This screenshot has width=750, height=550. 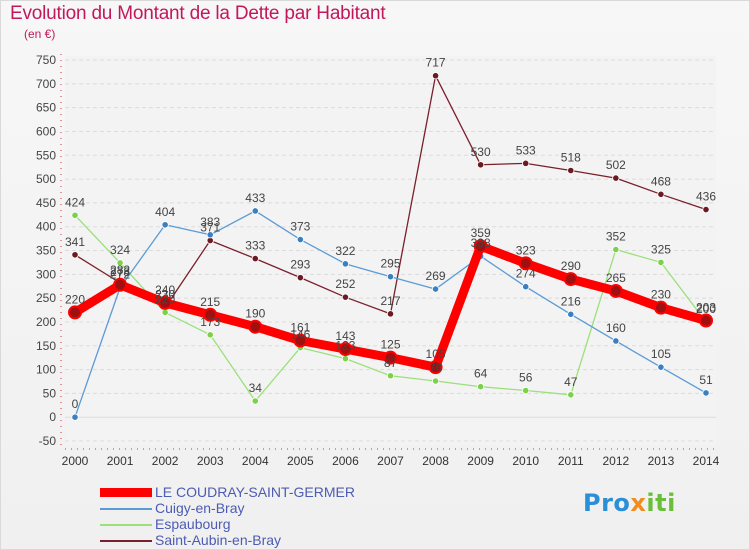 What do you see at coordinates (120, 461) in the screenshot?
I see `x-tick-label: 2001` at bounding box center [120, 461].